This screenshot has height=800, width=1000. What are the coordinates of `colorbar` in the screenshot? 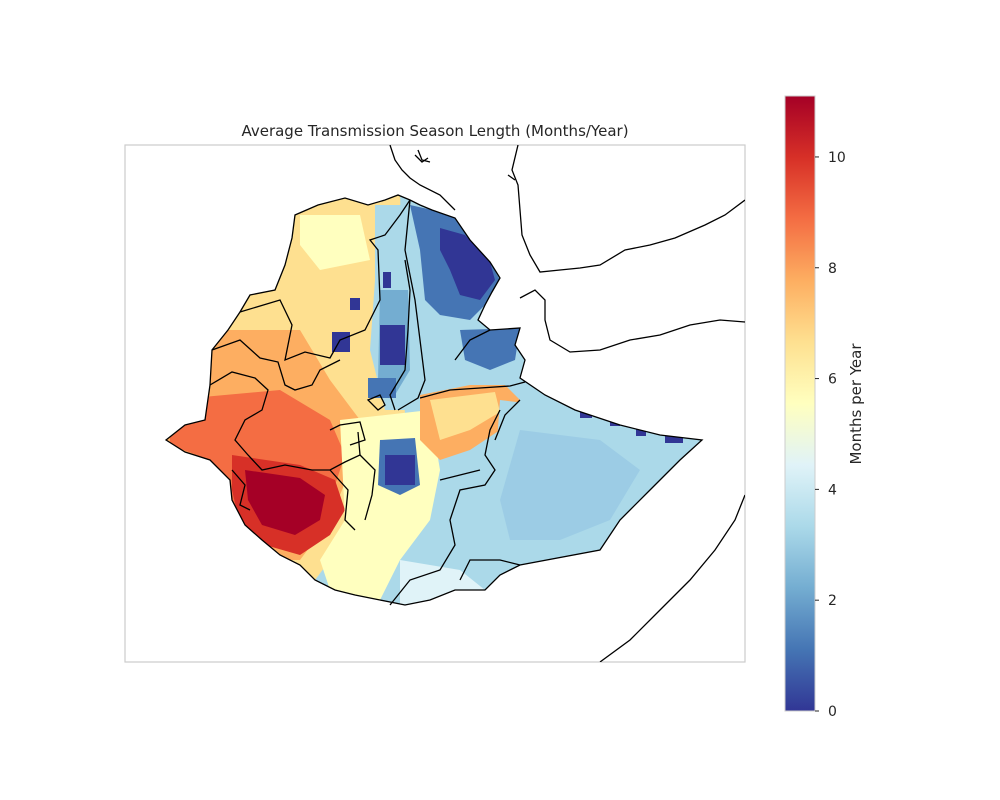 It's located at (800, 403).